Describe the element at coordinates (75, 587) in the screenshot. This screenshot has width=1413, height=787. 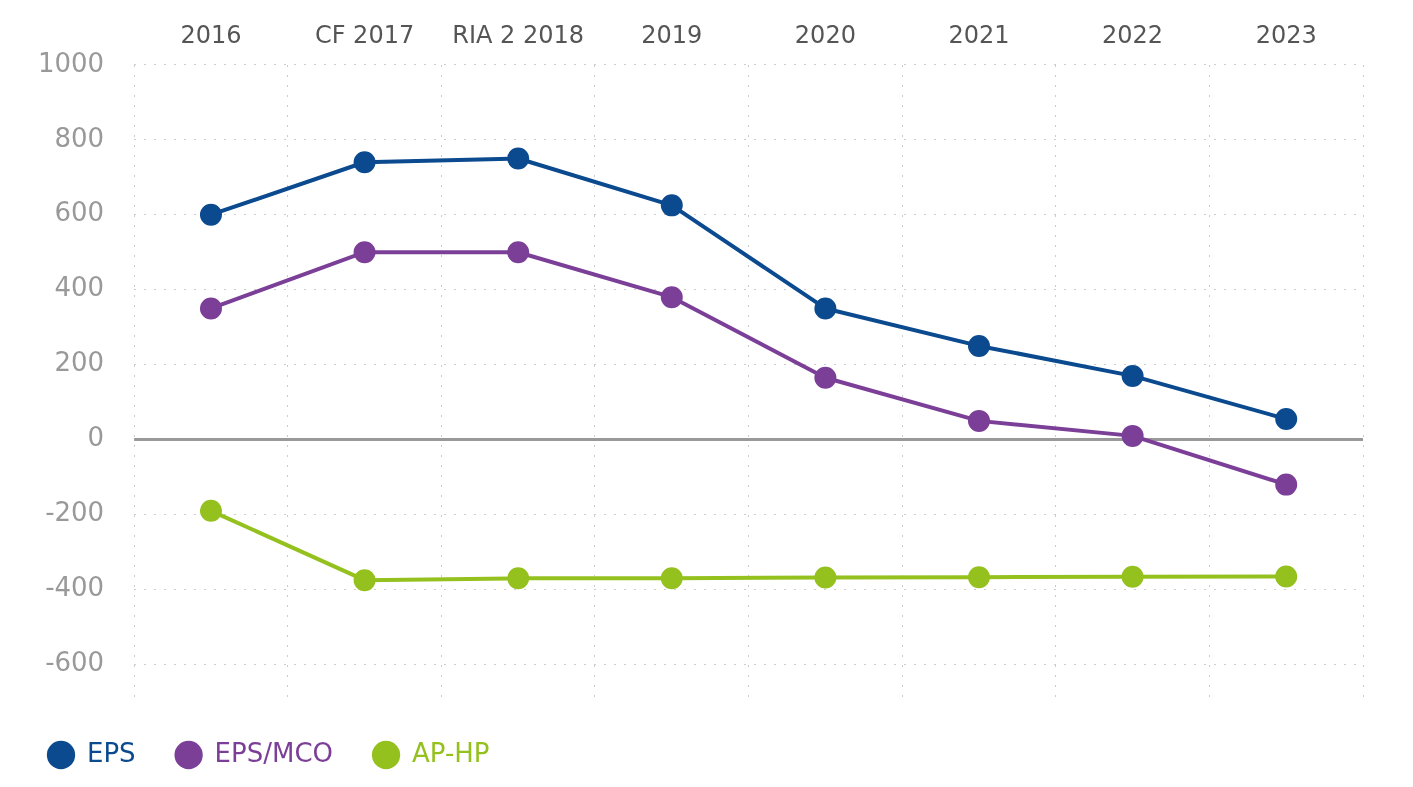
I see `y-tick-label: -400` at that location.